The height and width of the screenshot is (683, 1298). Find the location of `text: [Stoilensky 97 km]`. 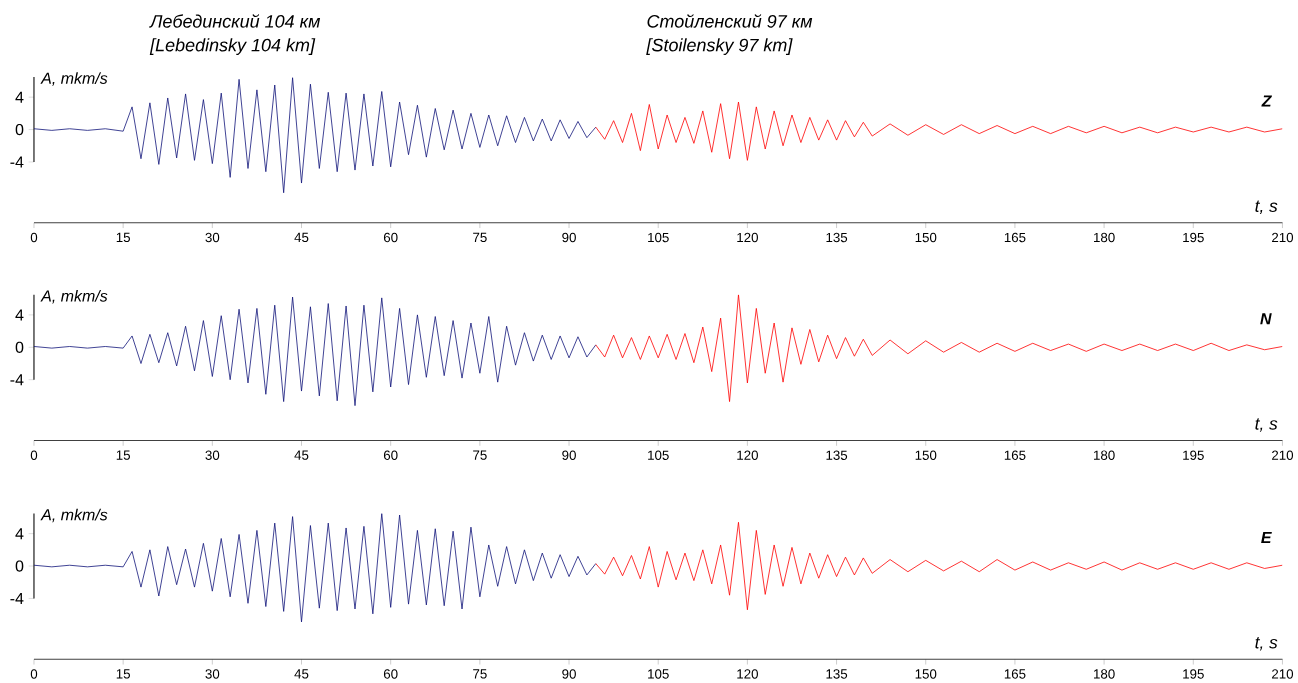

text: [Stoilensky 97 km] is located at coordinates (719, 46).